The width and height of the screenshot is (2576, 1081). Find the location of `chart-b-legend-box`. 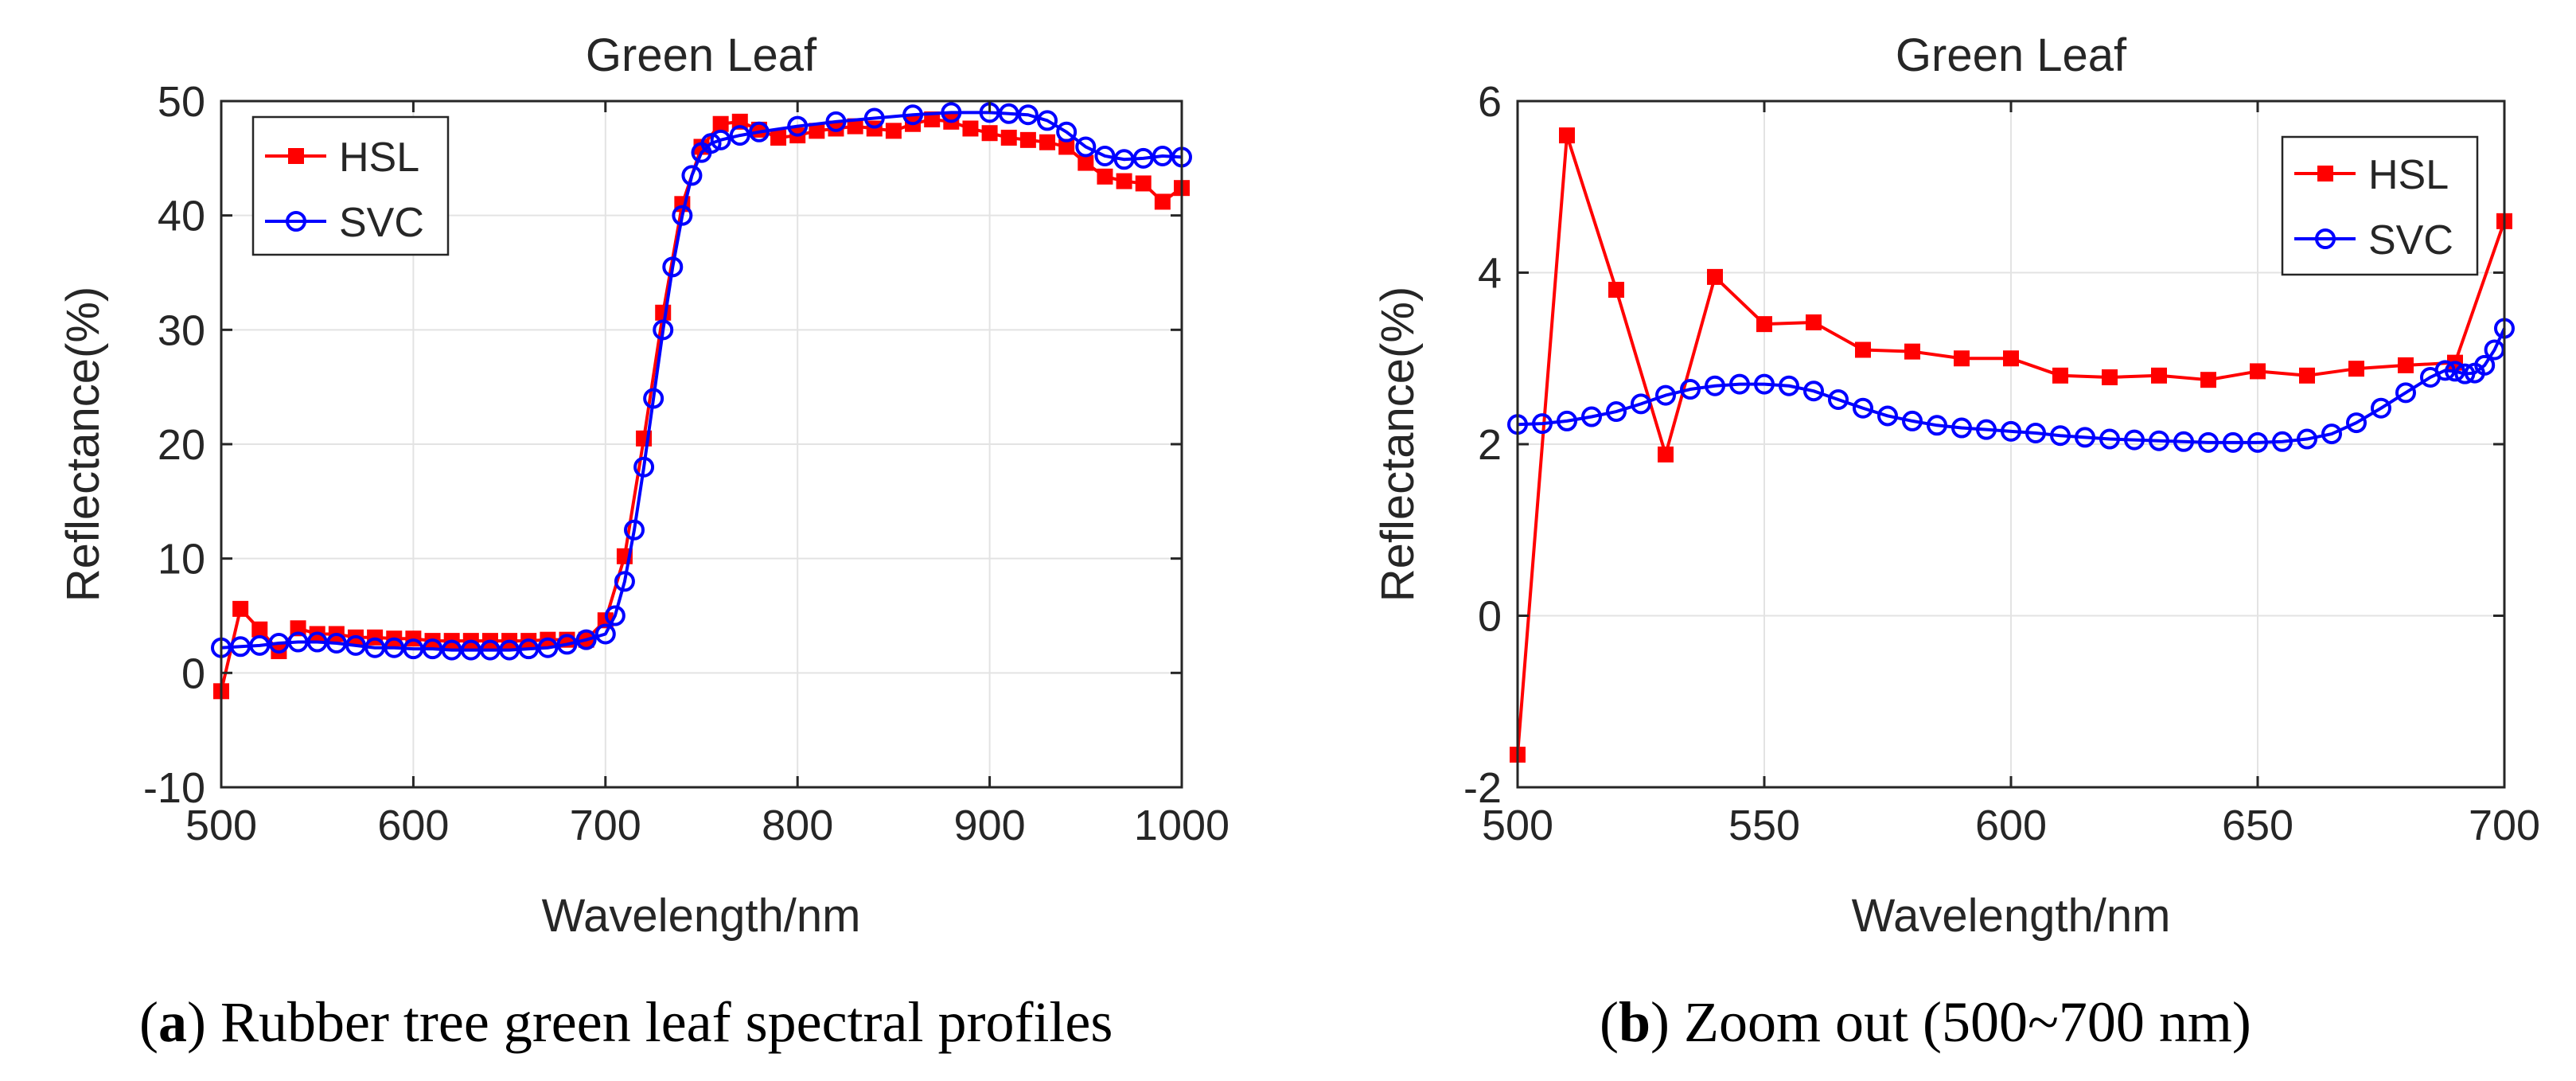

chart-b-legend-box is located at coordinates (2380, 205).